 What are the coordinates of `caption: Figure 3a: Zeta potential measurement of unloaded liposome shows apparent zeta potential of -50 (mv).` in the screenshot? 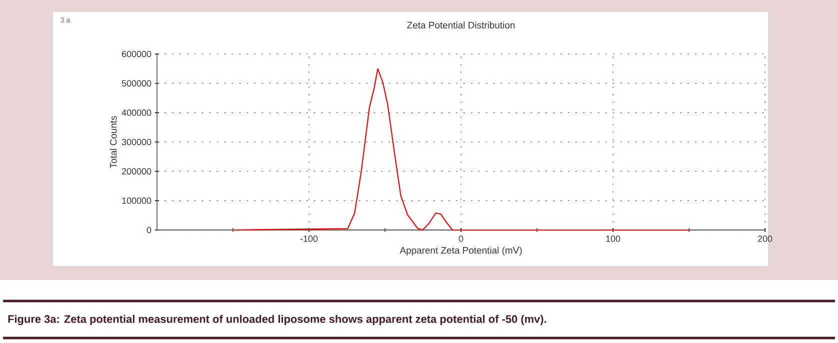 It's located at (277, 320).